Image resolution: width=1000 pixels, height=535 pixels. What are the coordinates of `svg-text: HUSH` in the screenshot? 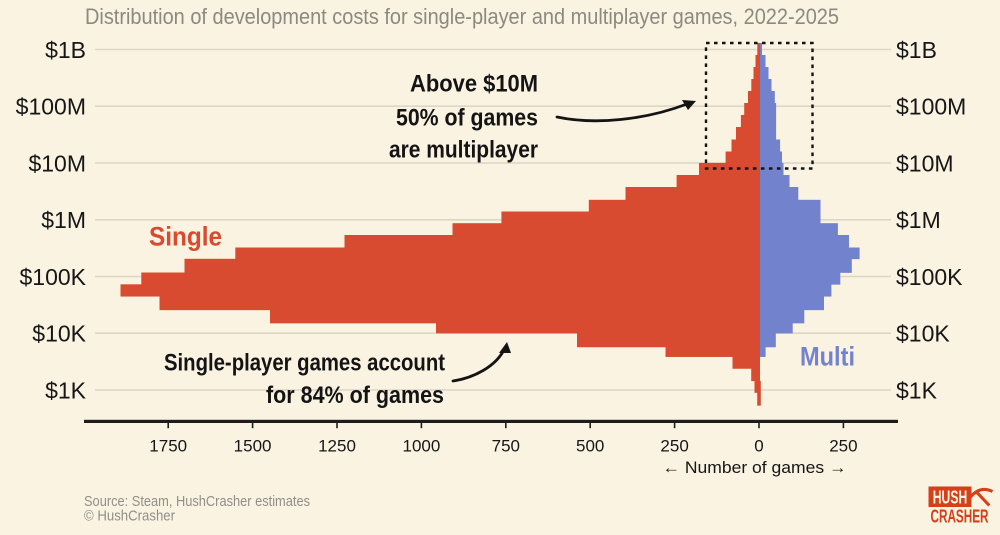 It's located at (950, 497).